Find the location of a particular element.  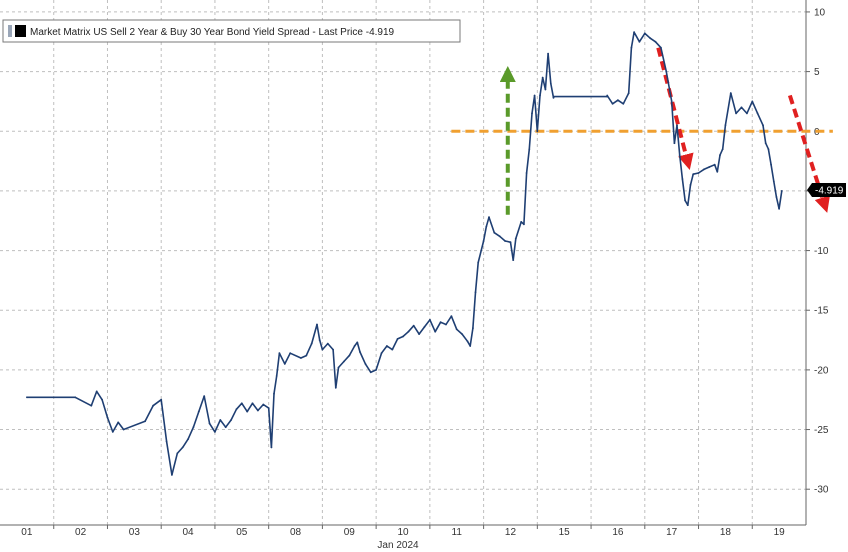

y-tick-label: -10 is located at coordinates (821, 251).